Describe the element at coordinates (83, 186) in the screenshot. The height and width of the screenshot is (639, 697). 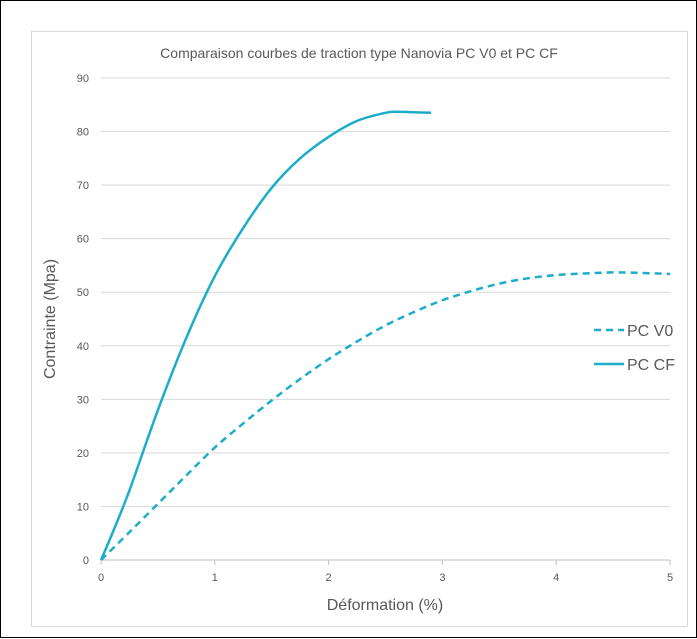
I see `y-tick-label: 70` at that location.